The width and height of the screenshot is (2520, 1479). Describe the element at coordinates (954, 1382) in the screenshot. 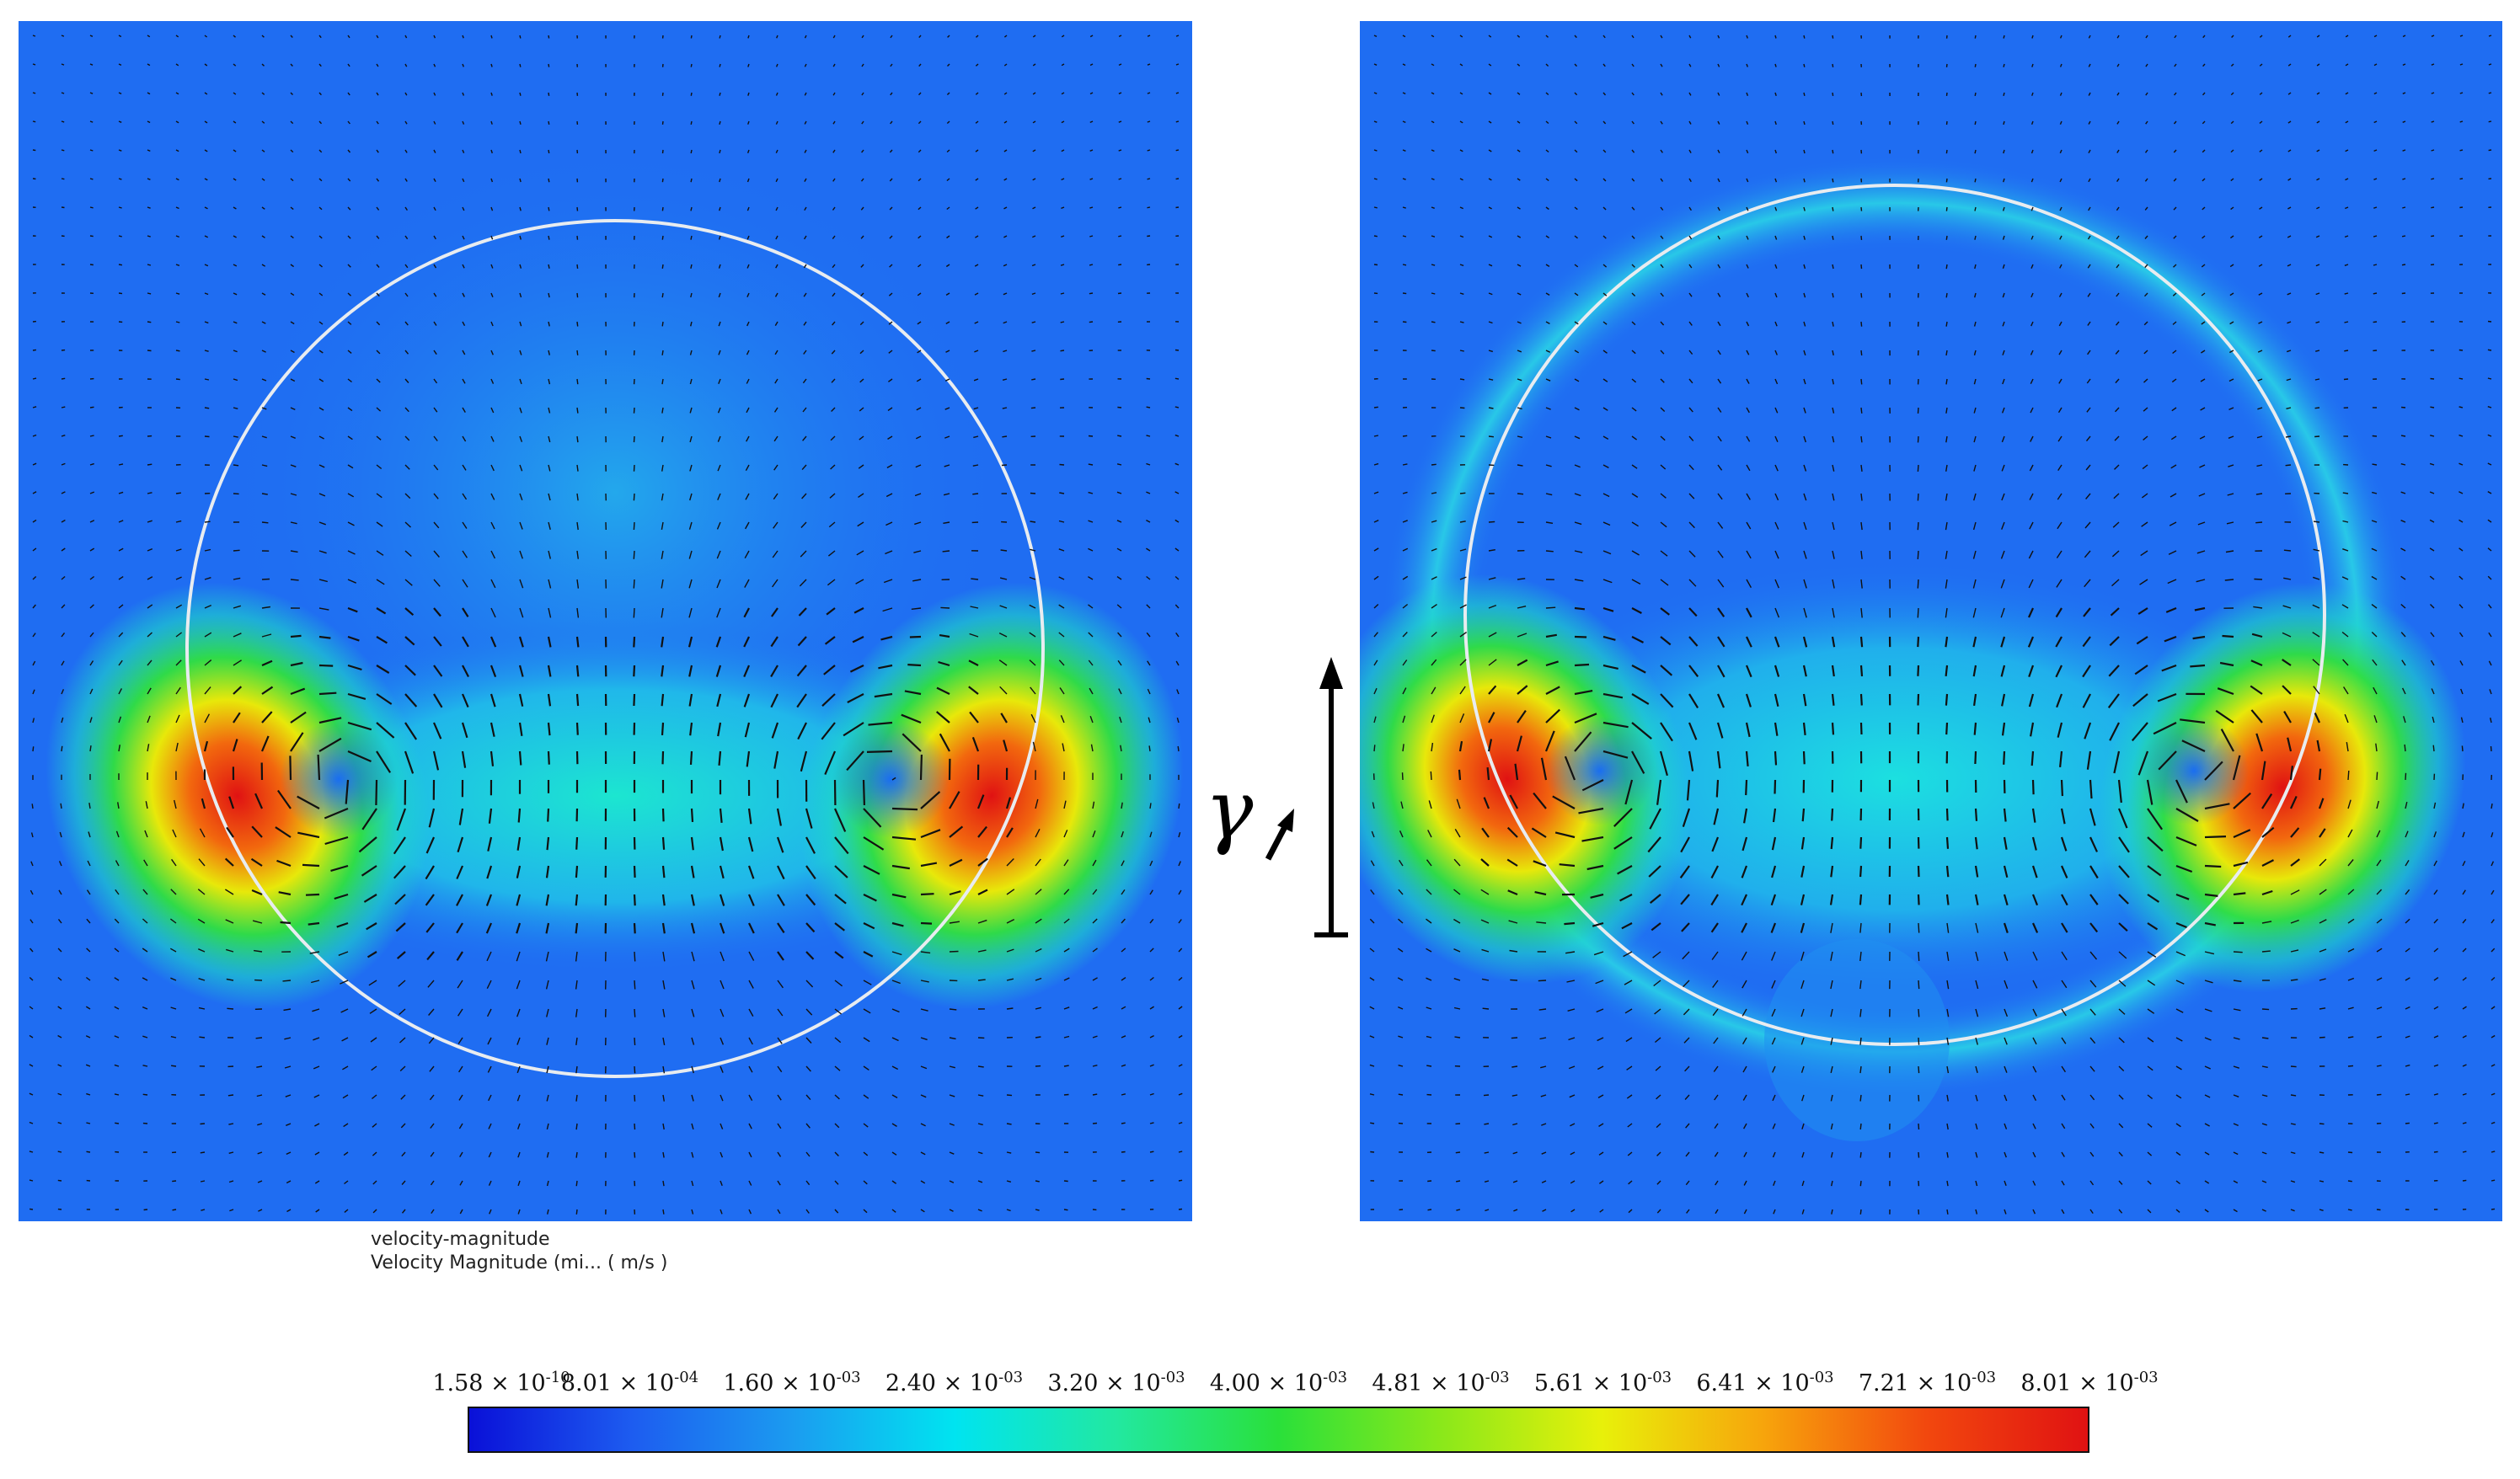

I see `colorbar-tick-label: 2.40 × 10-03` at that location.